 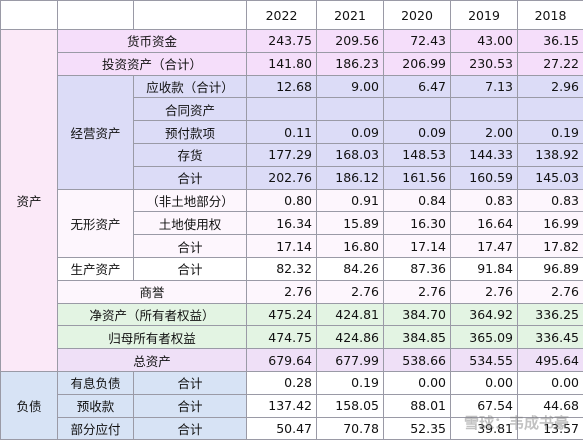 I want to click on value-cell: 0.19, so click(x=550, y=132).